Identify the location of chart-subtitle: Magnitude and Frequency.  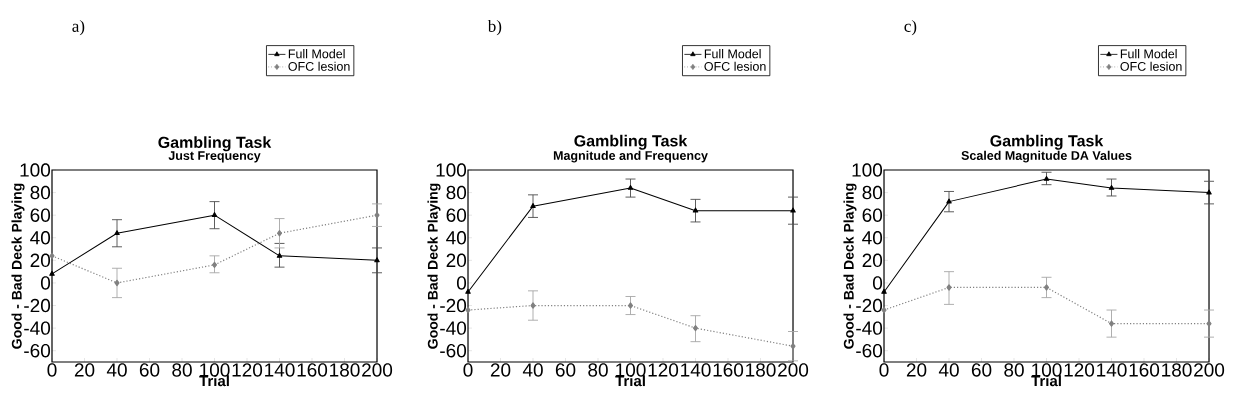
(630, 156).